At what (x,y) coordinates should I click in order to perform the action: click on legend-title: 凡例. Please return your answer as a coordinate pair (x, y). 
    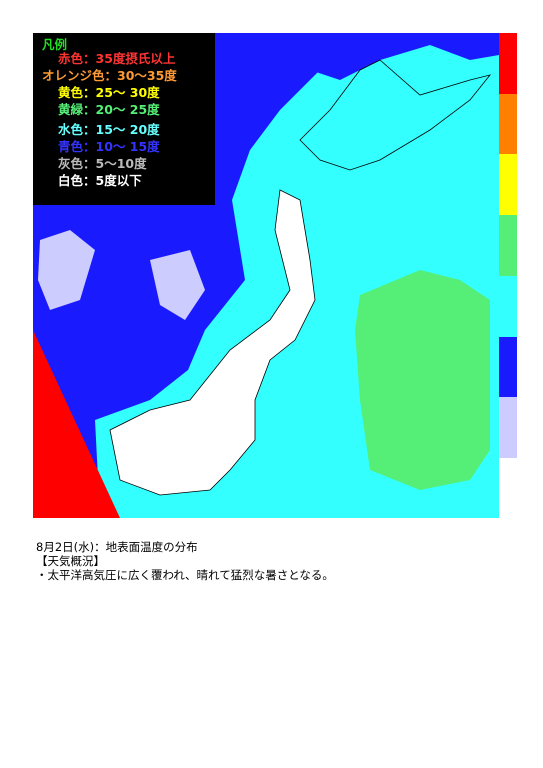
    Looking at the image, I should click on (54, 44).